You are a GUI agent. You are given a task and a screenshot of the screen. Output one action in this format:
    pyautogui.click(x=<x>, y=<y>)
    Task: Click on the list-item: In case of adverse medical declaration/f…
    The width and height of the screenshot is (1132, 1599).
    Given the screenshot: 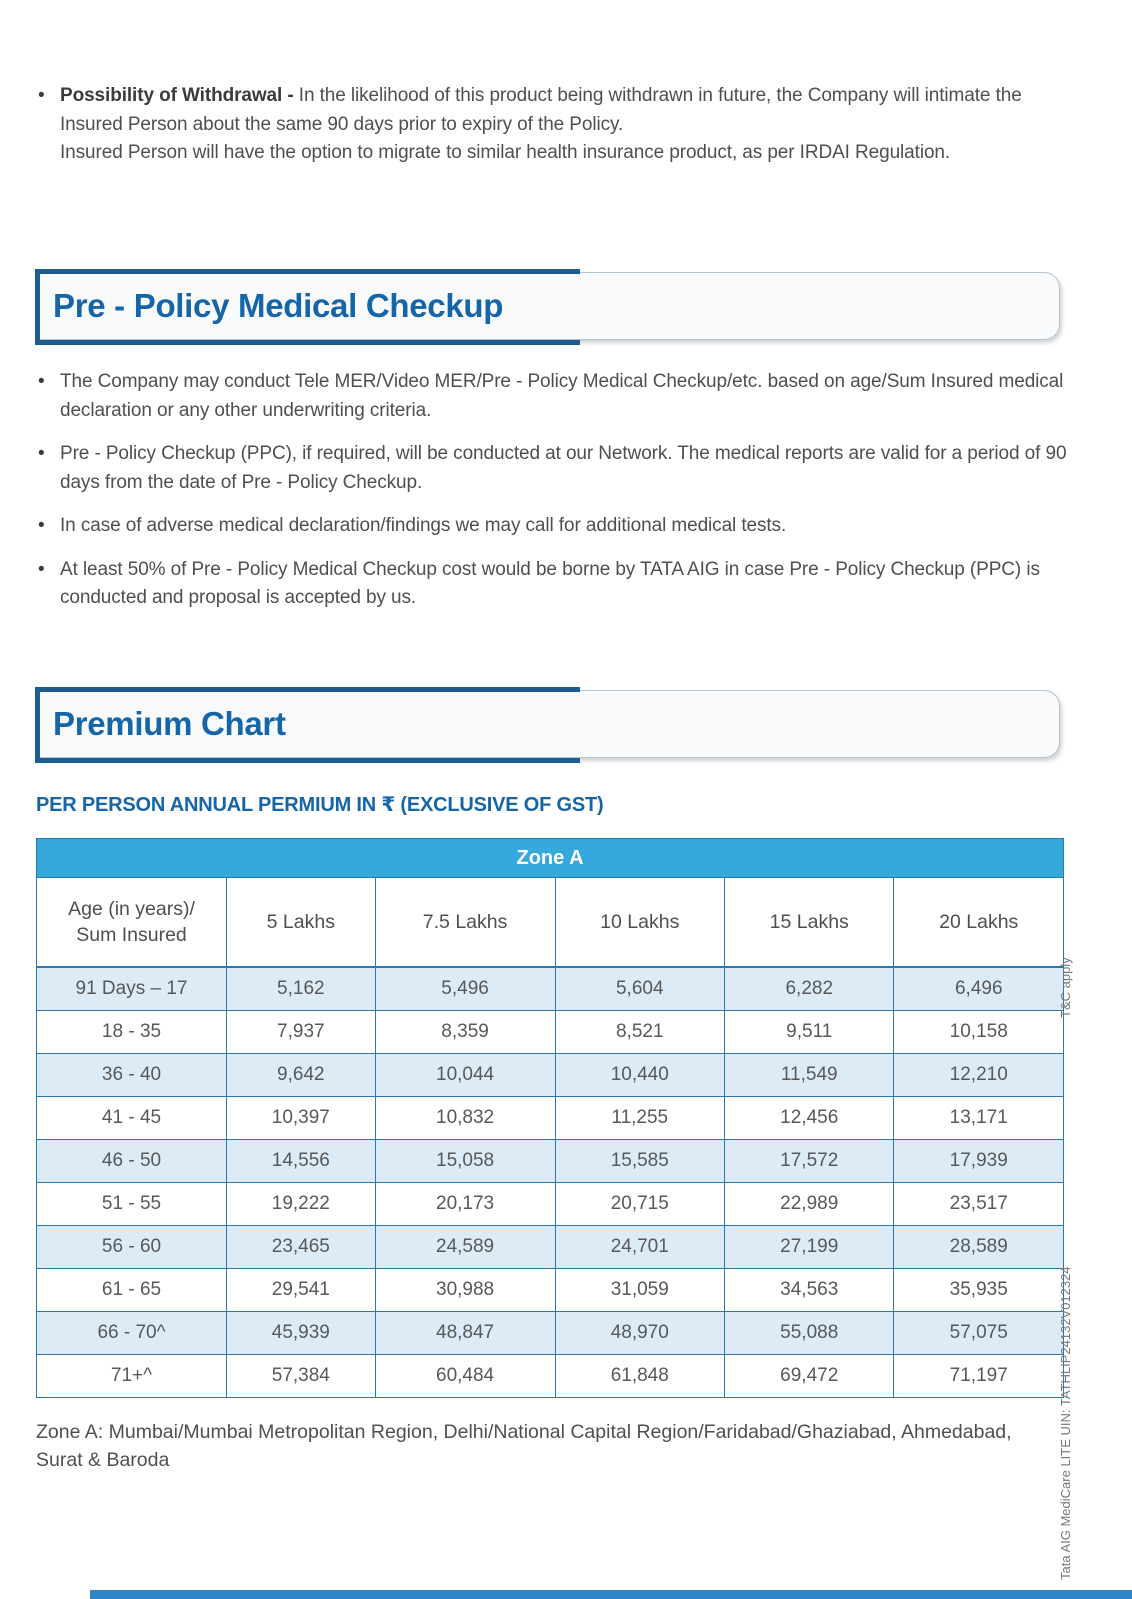 What is the action you would take?
    pyautogui.click(x=554, y=526)
    